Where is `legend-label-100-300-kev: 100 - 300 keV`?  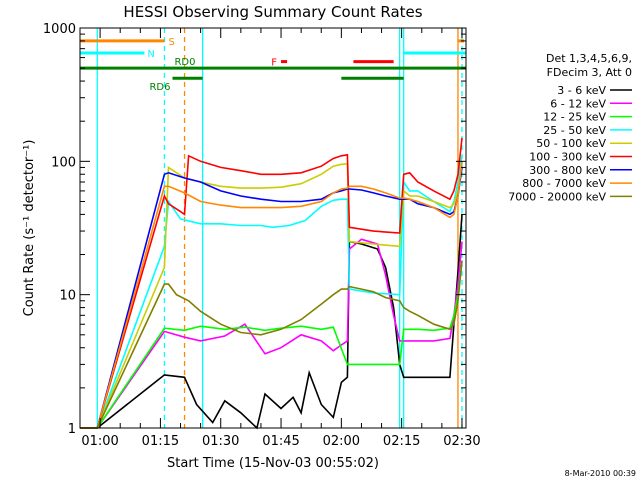 legend-label-100-300-kev: 100 - 300 keV is located at coordinates (567, 157).